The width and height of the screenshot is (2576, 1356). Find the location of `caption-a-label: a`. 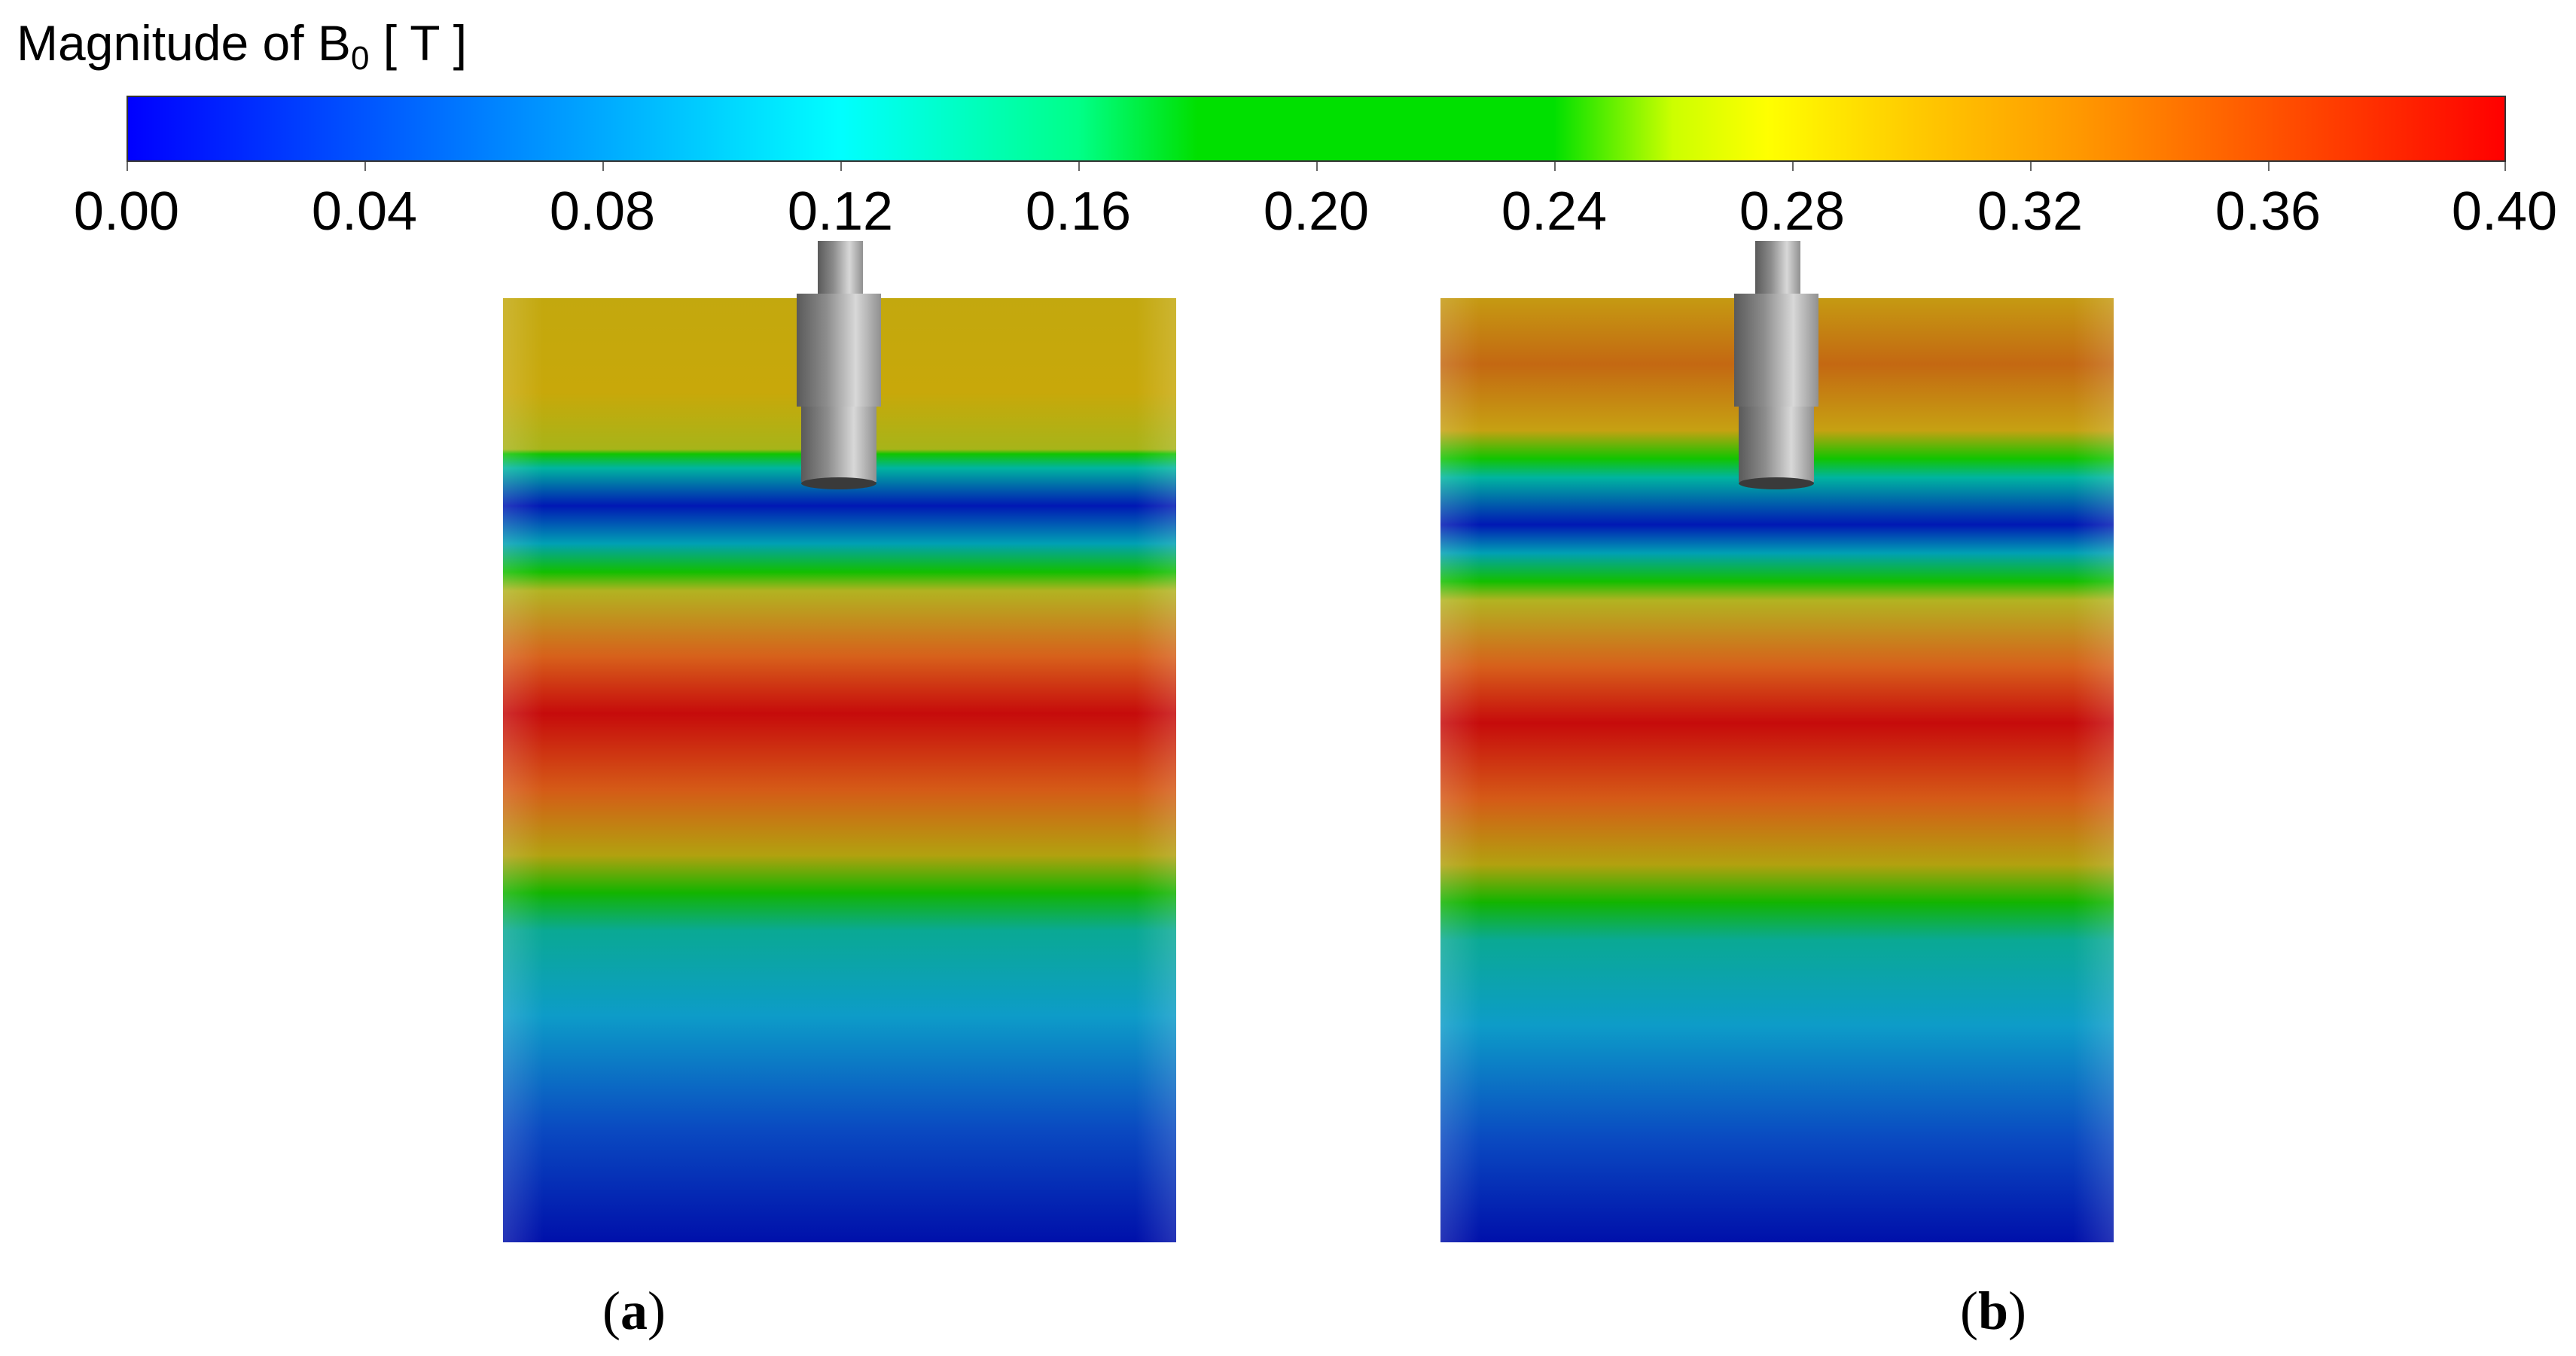

caption-a-label: a is located at coordinates (634, 1311).